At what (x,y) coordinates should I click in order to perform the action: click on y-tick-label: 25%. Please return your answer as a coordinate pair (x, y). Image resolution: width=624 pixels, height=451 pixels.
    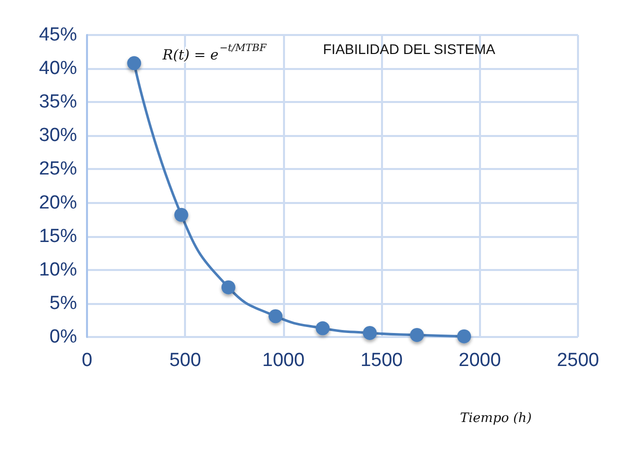
    Looking at the image, I should click on (58, 169).